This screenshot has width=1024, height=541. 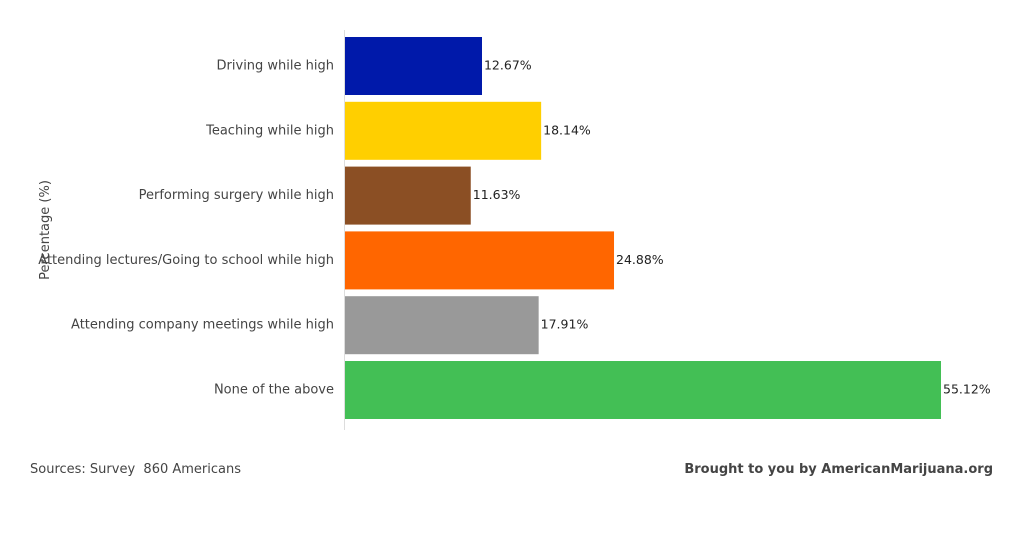 What do you see at coordinates (275, 66) in the screenshot?
I see `category-label: Driving while high` at bounding box center [275, 66].